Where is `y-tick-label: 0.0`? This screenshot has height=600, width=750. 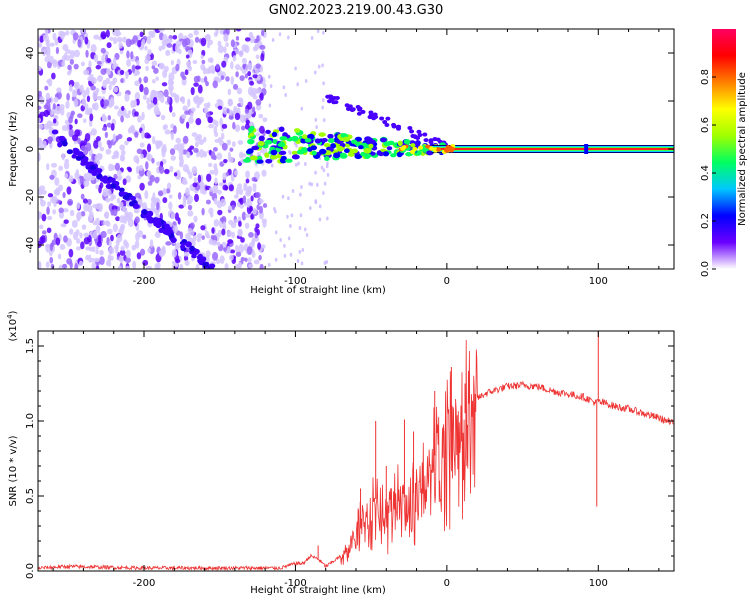
y-tick-label: 0.0 is located at coordinates (30, 571).